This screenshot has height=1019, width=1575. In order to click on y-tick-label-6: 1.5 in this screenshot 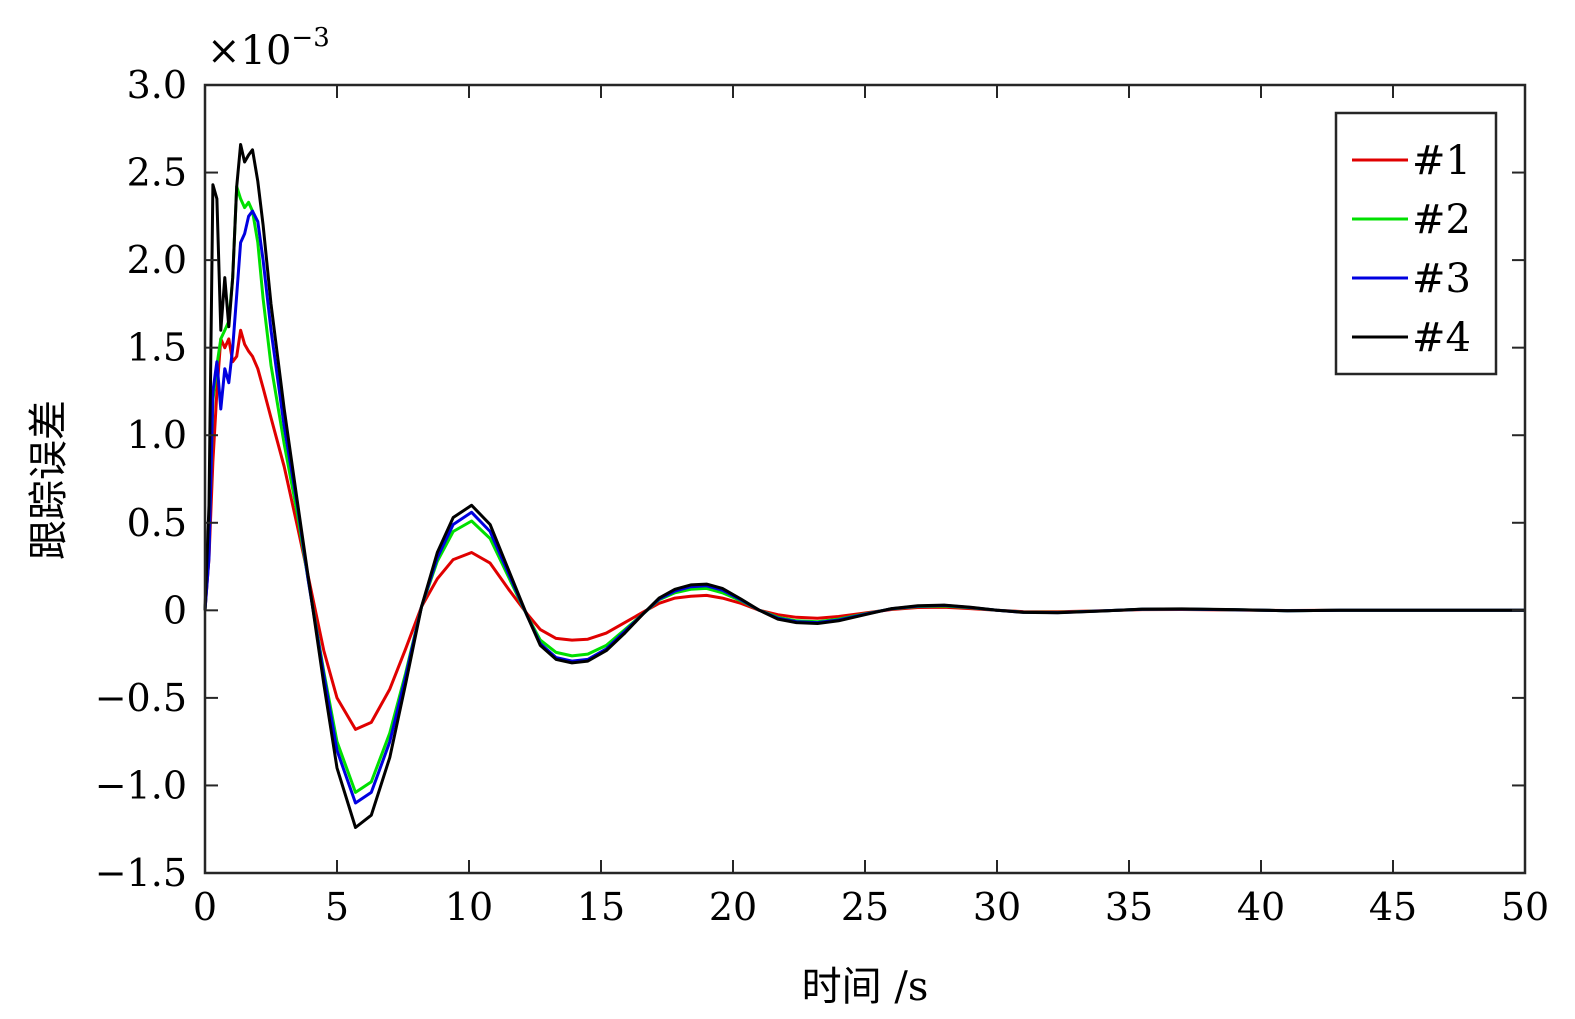, I will do `click(157, 348)`.